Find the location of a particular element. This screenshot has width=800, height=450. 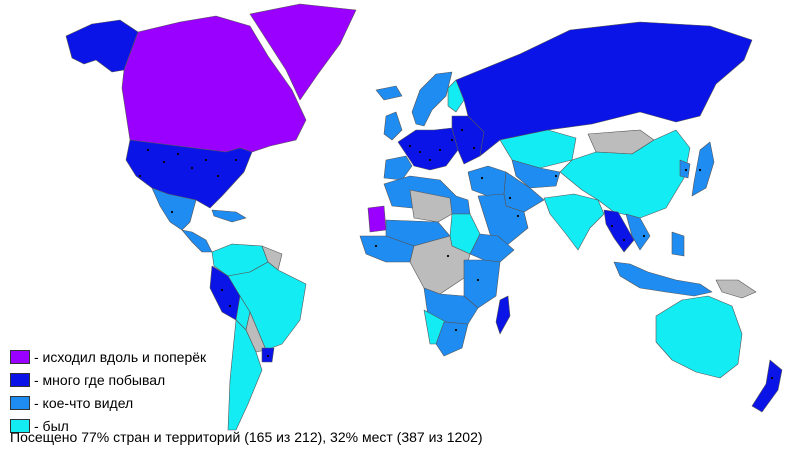

region-central-asia is located at coordinates (536, 174).